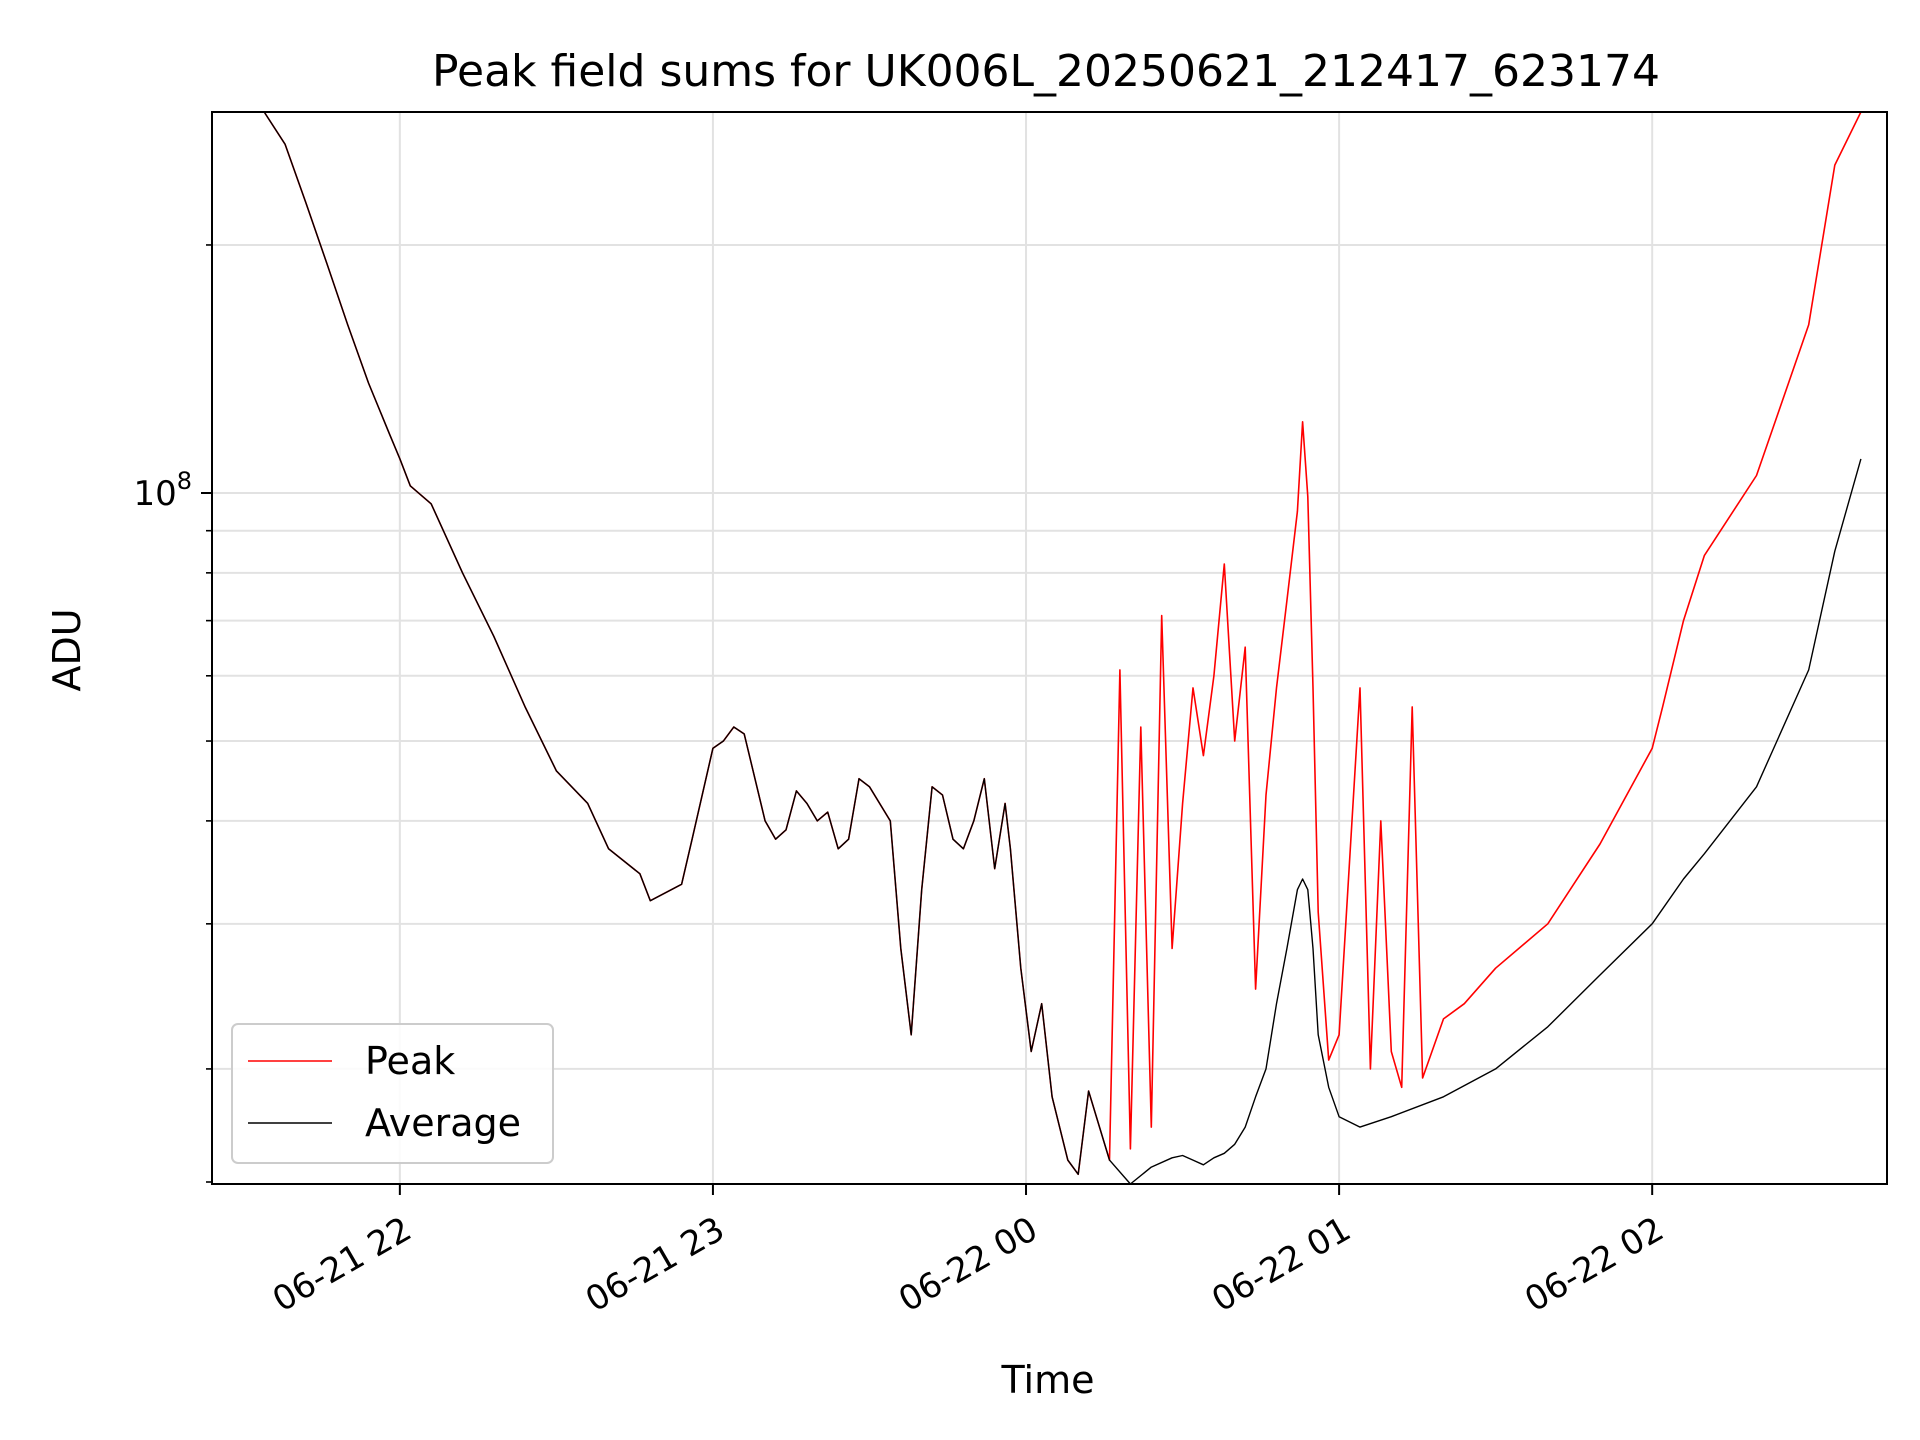  I want to click on legend: Peak Average, so click(392, 1093).